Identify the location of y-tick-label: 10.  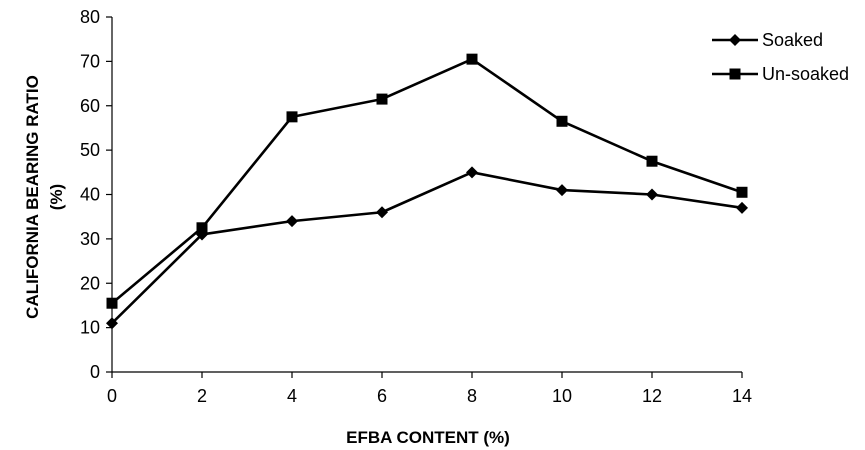
(90, 328).